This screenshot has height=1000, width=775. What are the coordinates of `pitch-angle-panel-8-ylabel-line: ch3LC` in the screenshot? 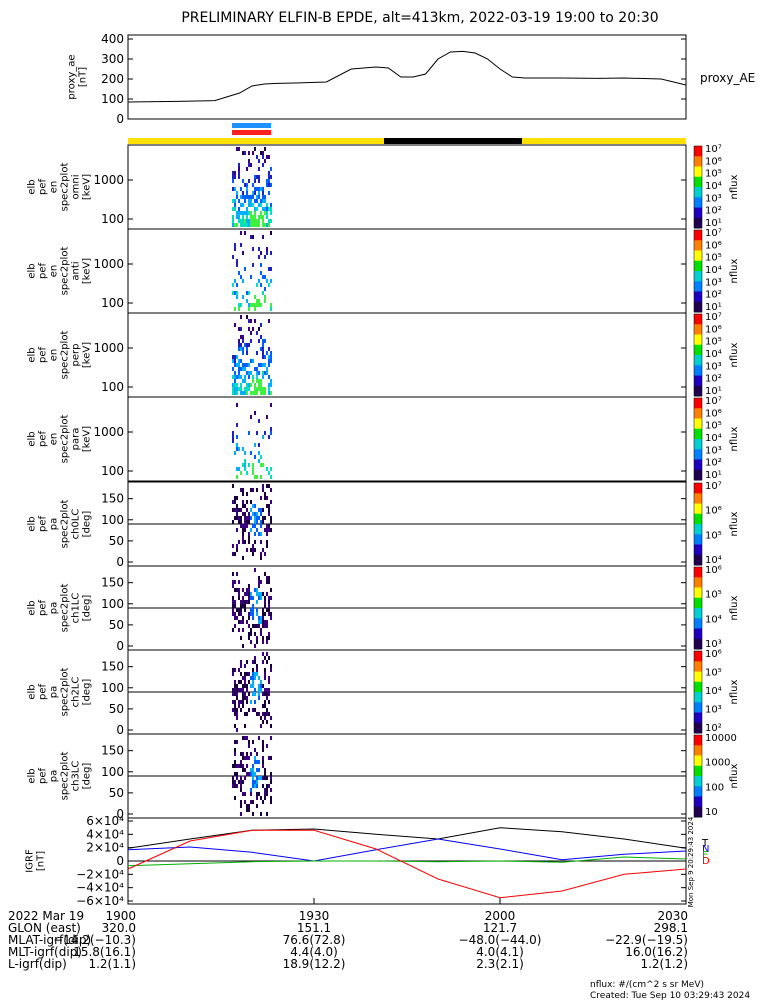 It's located at (76, 776).